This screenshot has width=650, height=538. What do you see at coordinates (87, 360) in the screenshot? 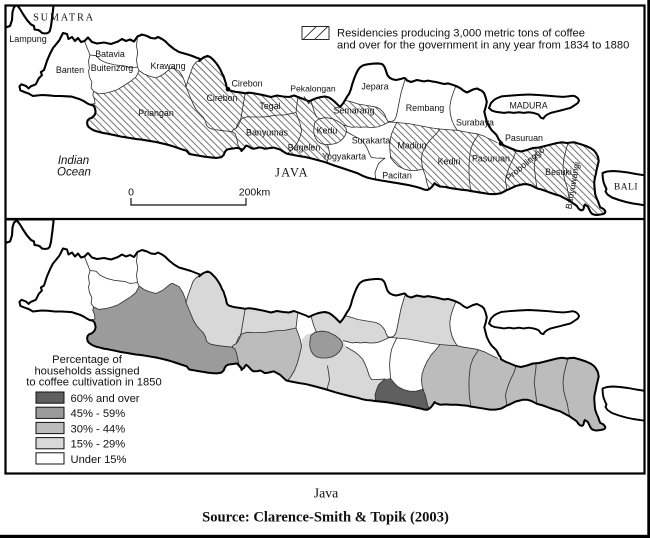
I see `svg-text: Percentage of` at bounding box center [87, 360].